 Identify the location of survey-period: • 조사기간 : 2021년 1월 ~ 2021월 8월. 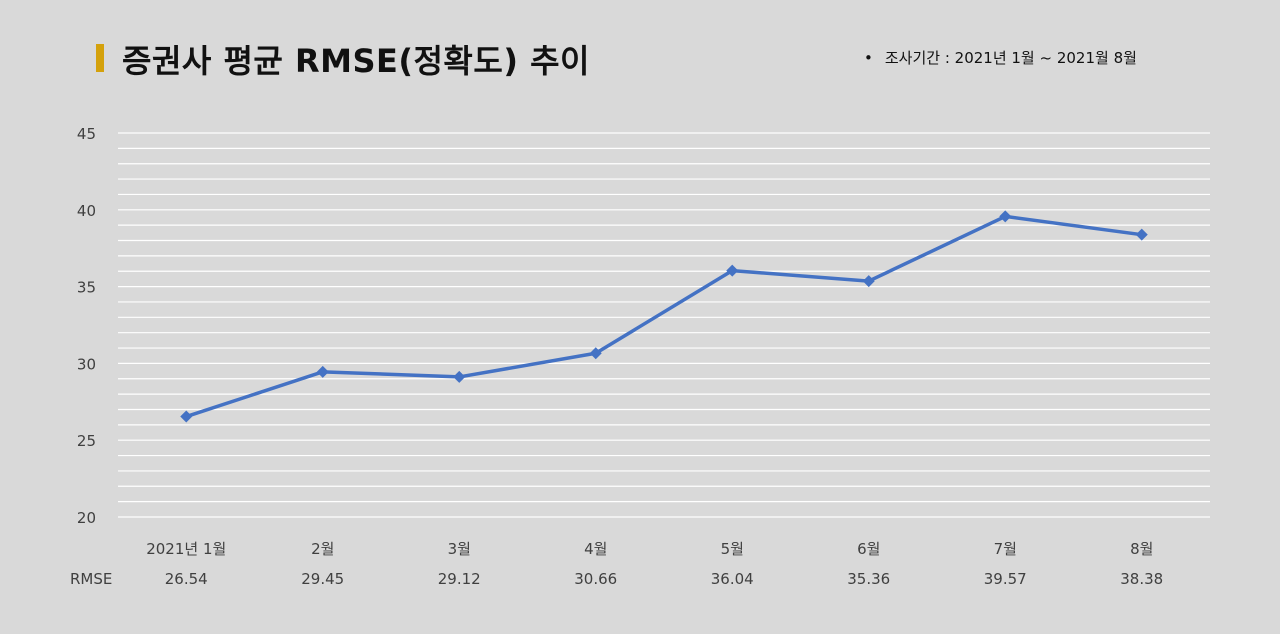
(1000, 57).